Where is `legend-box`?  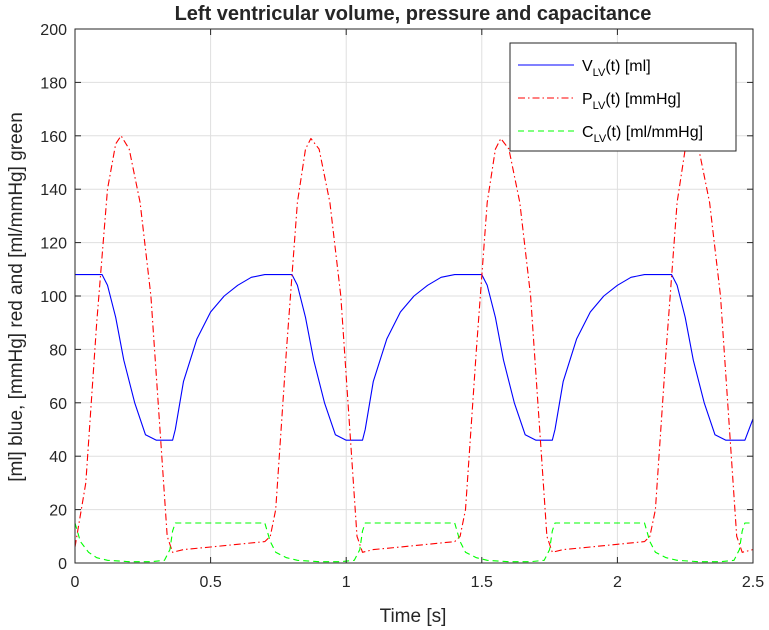
legend-box is located at coordinates (623, 97).